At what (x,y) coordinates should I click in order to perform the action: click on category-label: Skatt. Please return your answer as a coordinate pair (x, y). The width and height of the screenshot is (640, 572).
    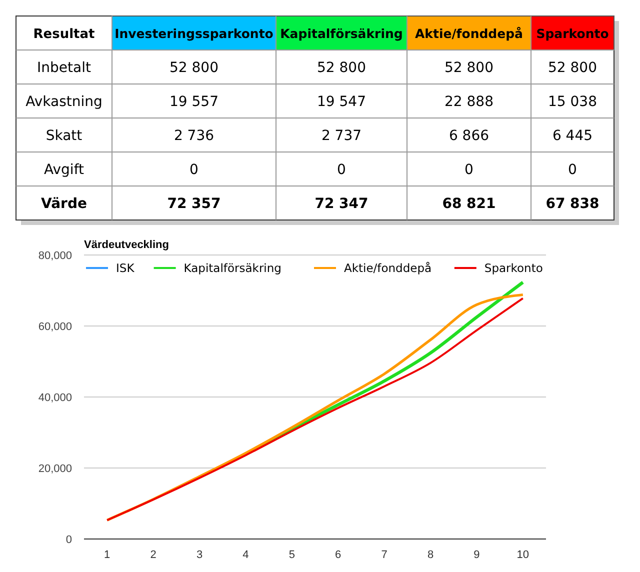
    Looking at the image, I should click on (64, 136).